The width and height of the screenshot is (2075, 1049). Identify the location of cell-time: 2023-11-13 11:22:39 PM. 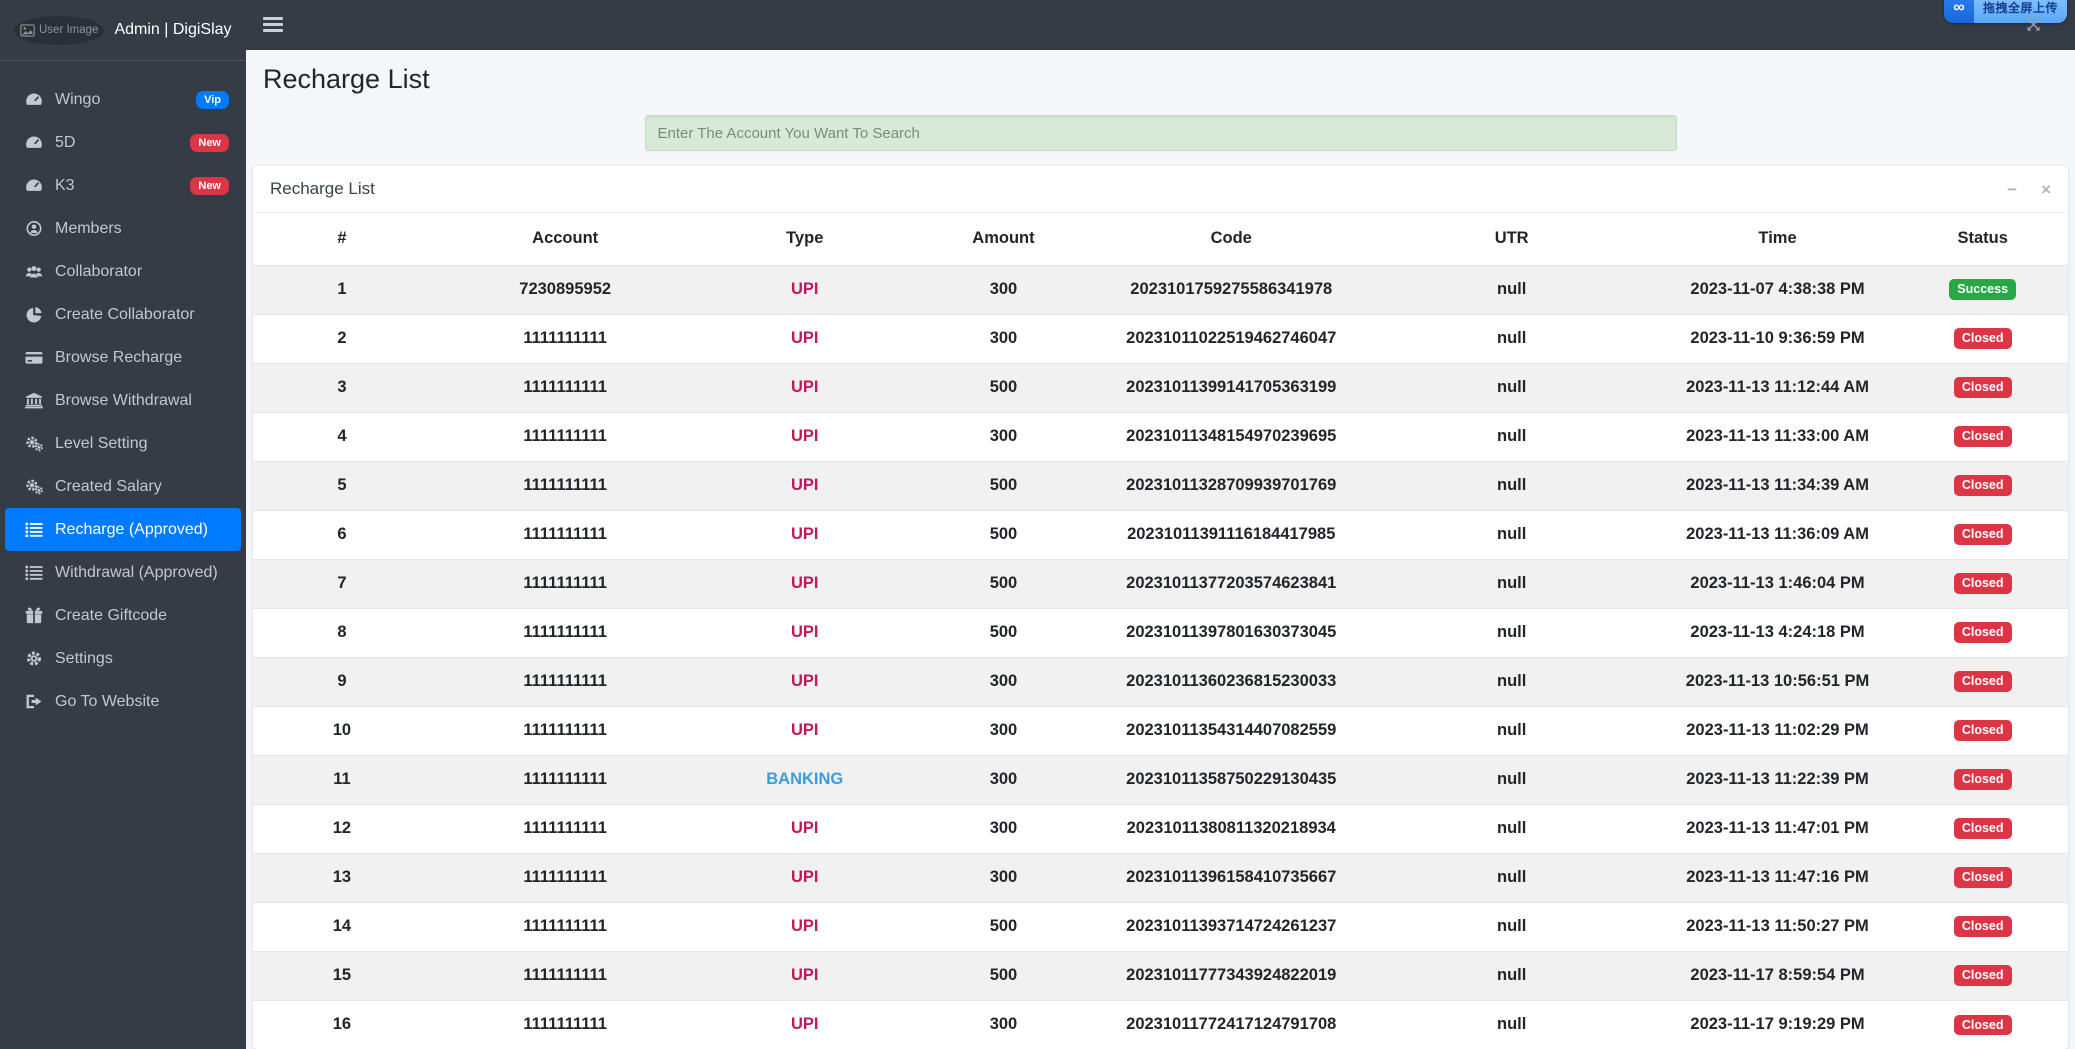
(1777, 779).